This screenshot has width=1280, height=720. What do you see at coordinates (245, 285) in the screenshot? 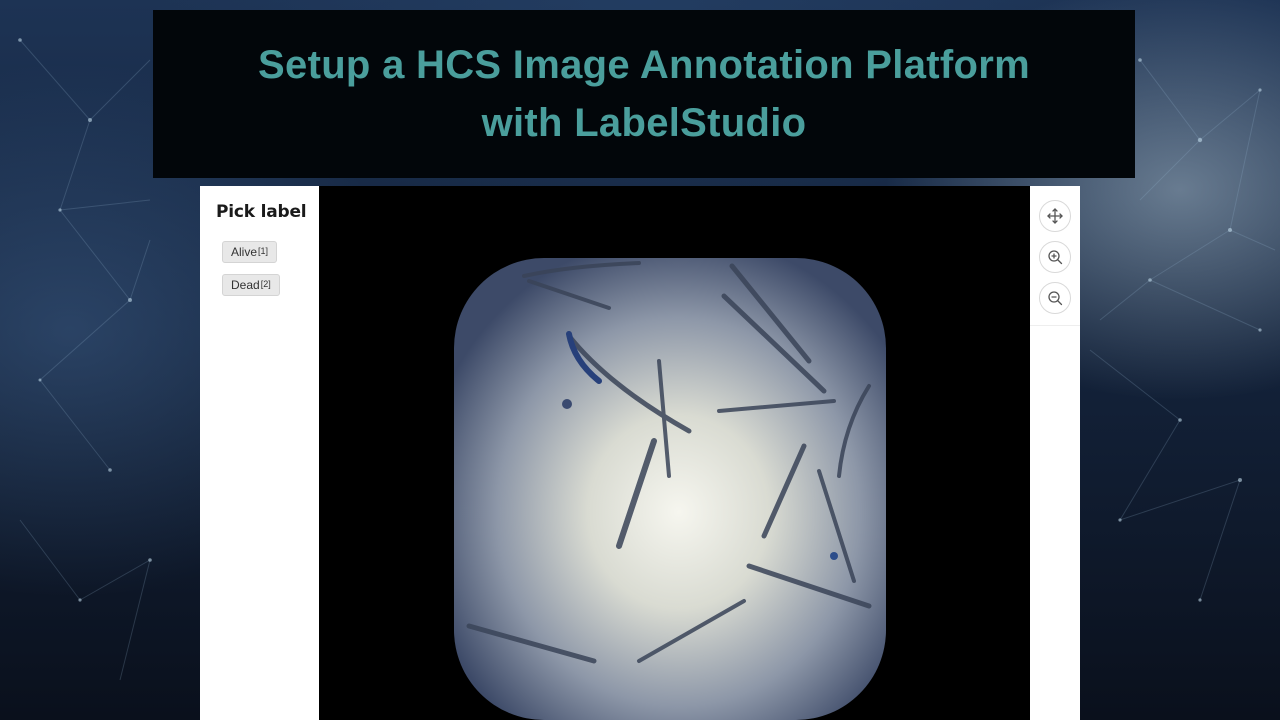
I see `label-chip-dead-text: Dead` at bounding box center [245, 285].